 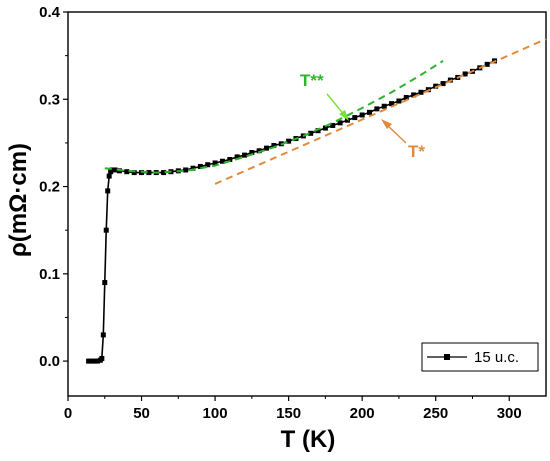 What do you see at coordinates (68, 413) in the screenshot?
I see `x-tick-label: 0` at bounding box center [68, 413].